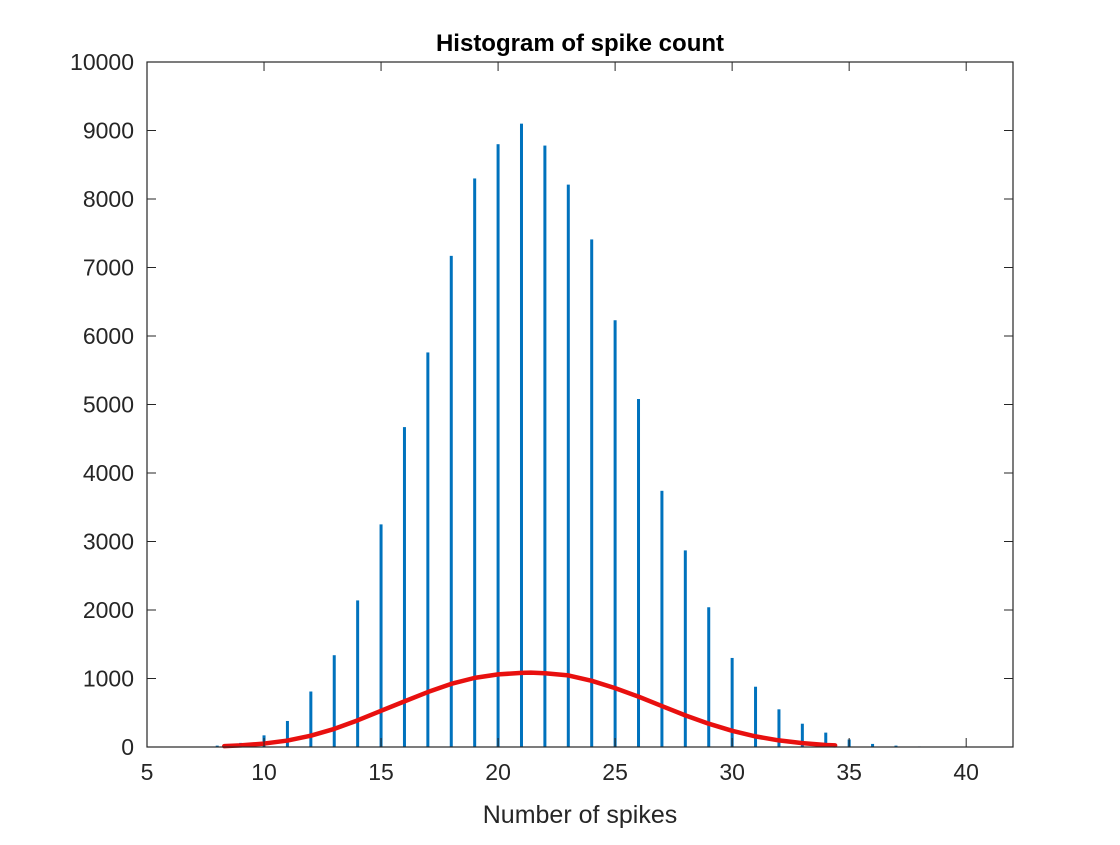 The height and width of the screenshot is (845, 1120). What do you see at coordinates (966, 772) in the screenshot?
I see `x-tick-label: 40` at bounding box center [966, 772].